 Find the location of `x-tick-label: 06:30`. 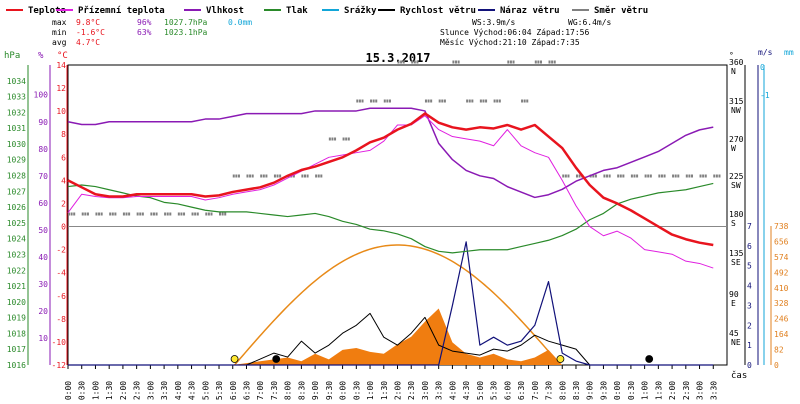

x-tick-label: 06:30 is located at coordinates (246, 390).